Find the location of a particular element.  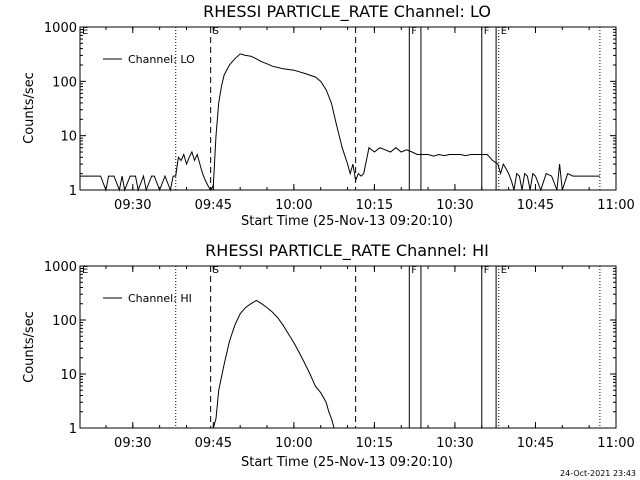

series-layer is located at coordinates (273, 364).